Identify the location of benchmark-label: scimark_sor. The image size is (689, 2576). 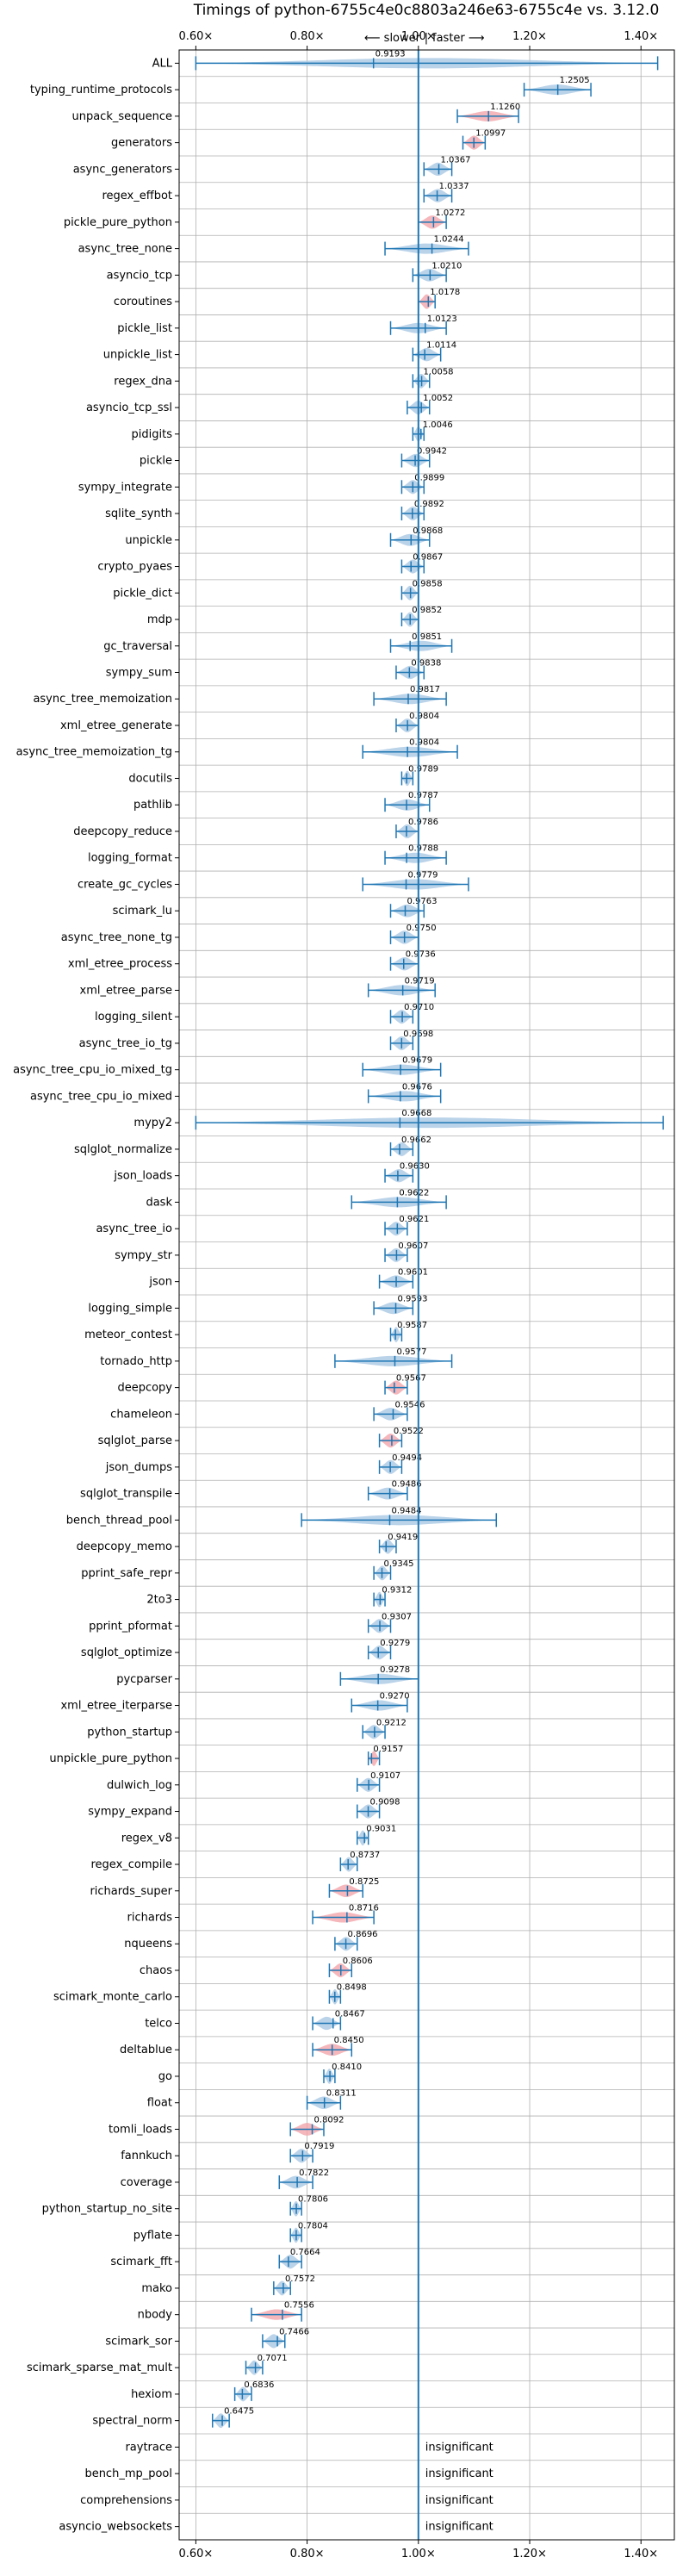
(138, 2341).